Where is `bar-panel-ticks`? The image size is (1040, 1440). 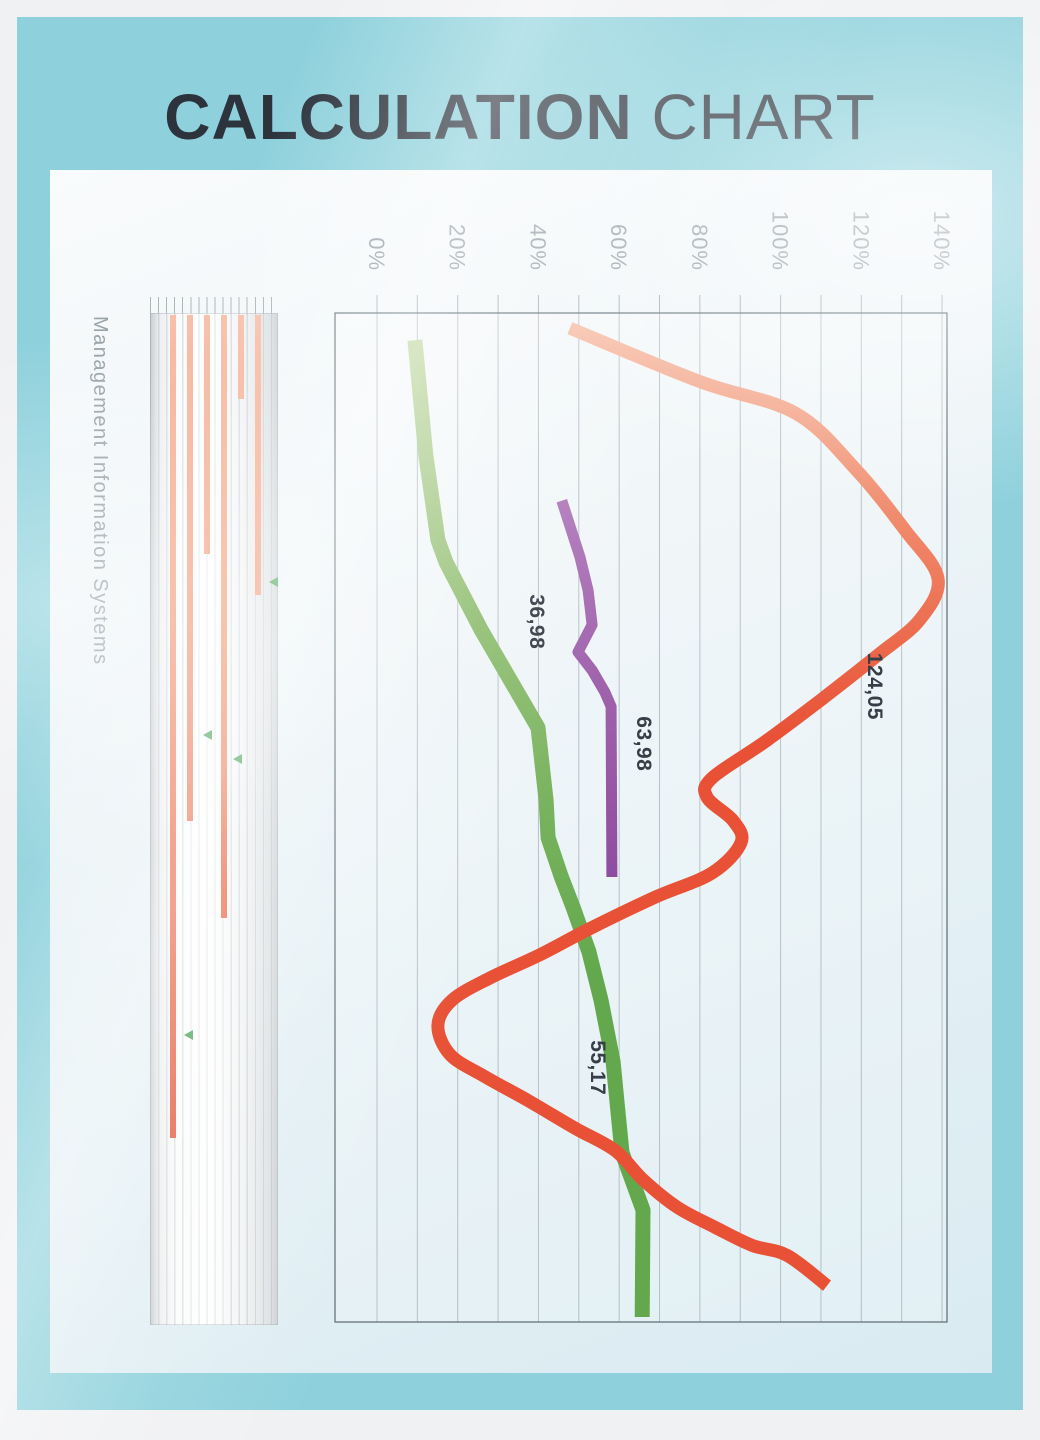
bar-panel-ticks is located at coordinates (214, 305).